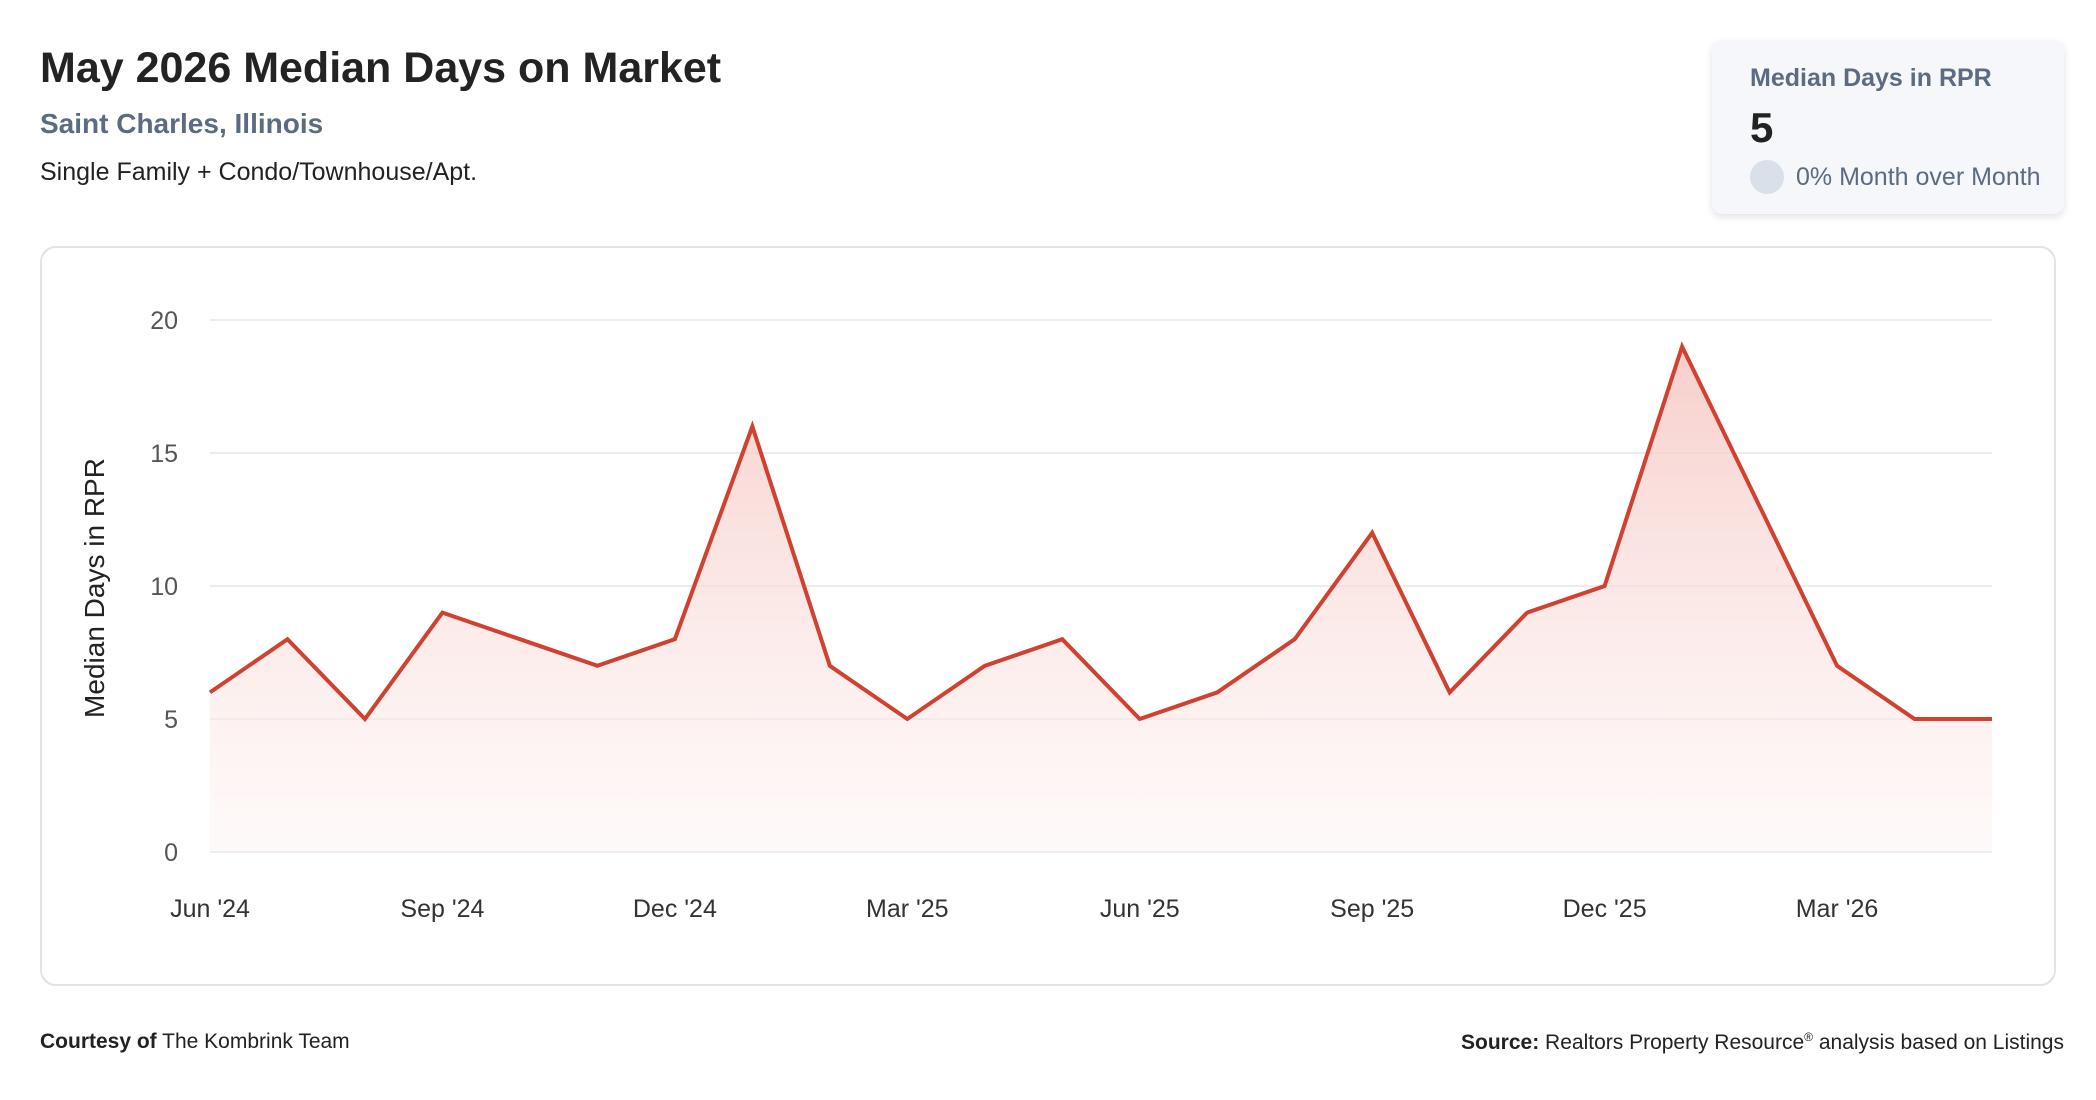 The height and width of the screenshot is (1100, 2096). I want to click on location-subtitle: Saint Charles, Illinois, so click(182, 123).